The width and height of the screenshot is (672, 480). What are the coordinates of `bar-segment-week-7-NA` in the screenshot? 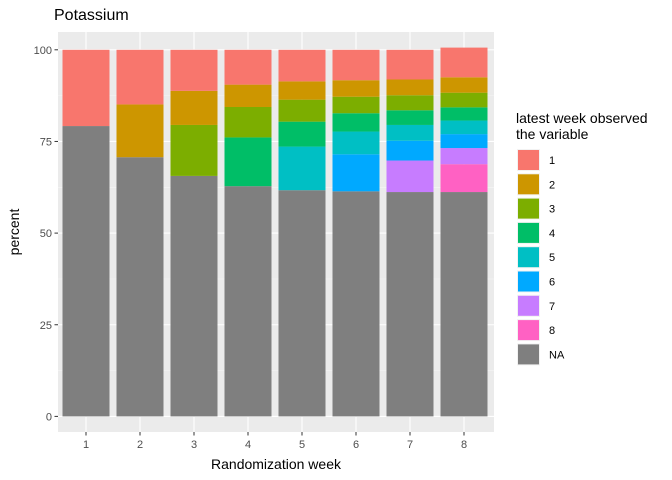 It's located at (410, 304).